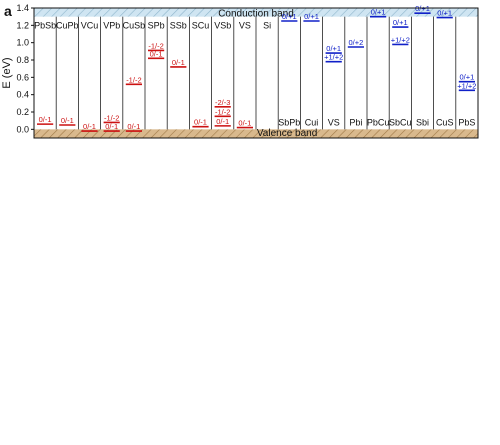 The height and width of the screenshot is (445, 500). Describe the element at coordinates (400, 122) in the screenshot. I see `defect-name: SbCu` at that location.